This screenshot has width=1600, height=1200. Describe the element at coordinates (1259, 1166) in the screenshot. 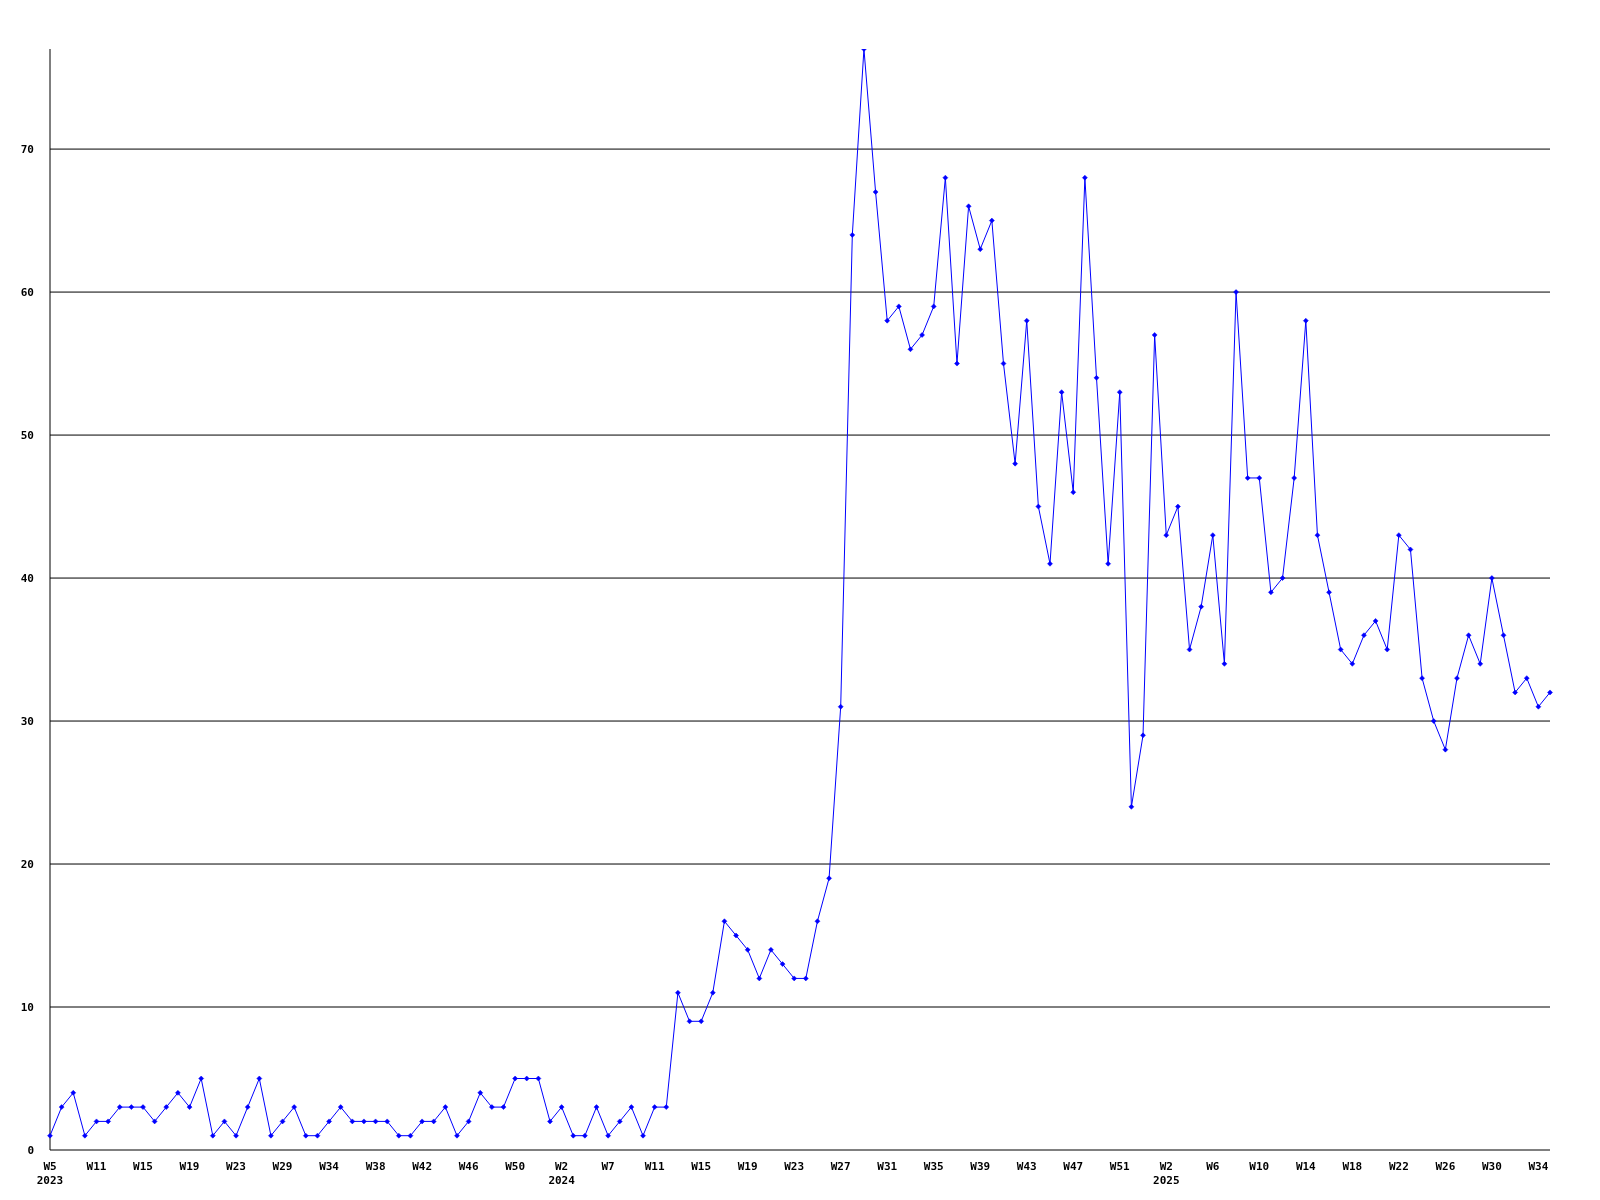

I see `x-tick-label: W10` at that location.